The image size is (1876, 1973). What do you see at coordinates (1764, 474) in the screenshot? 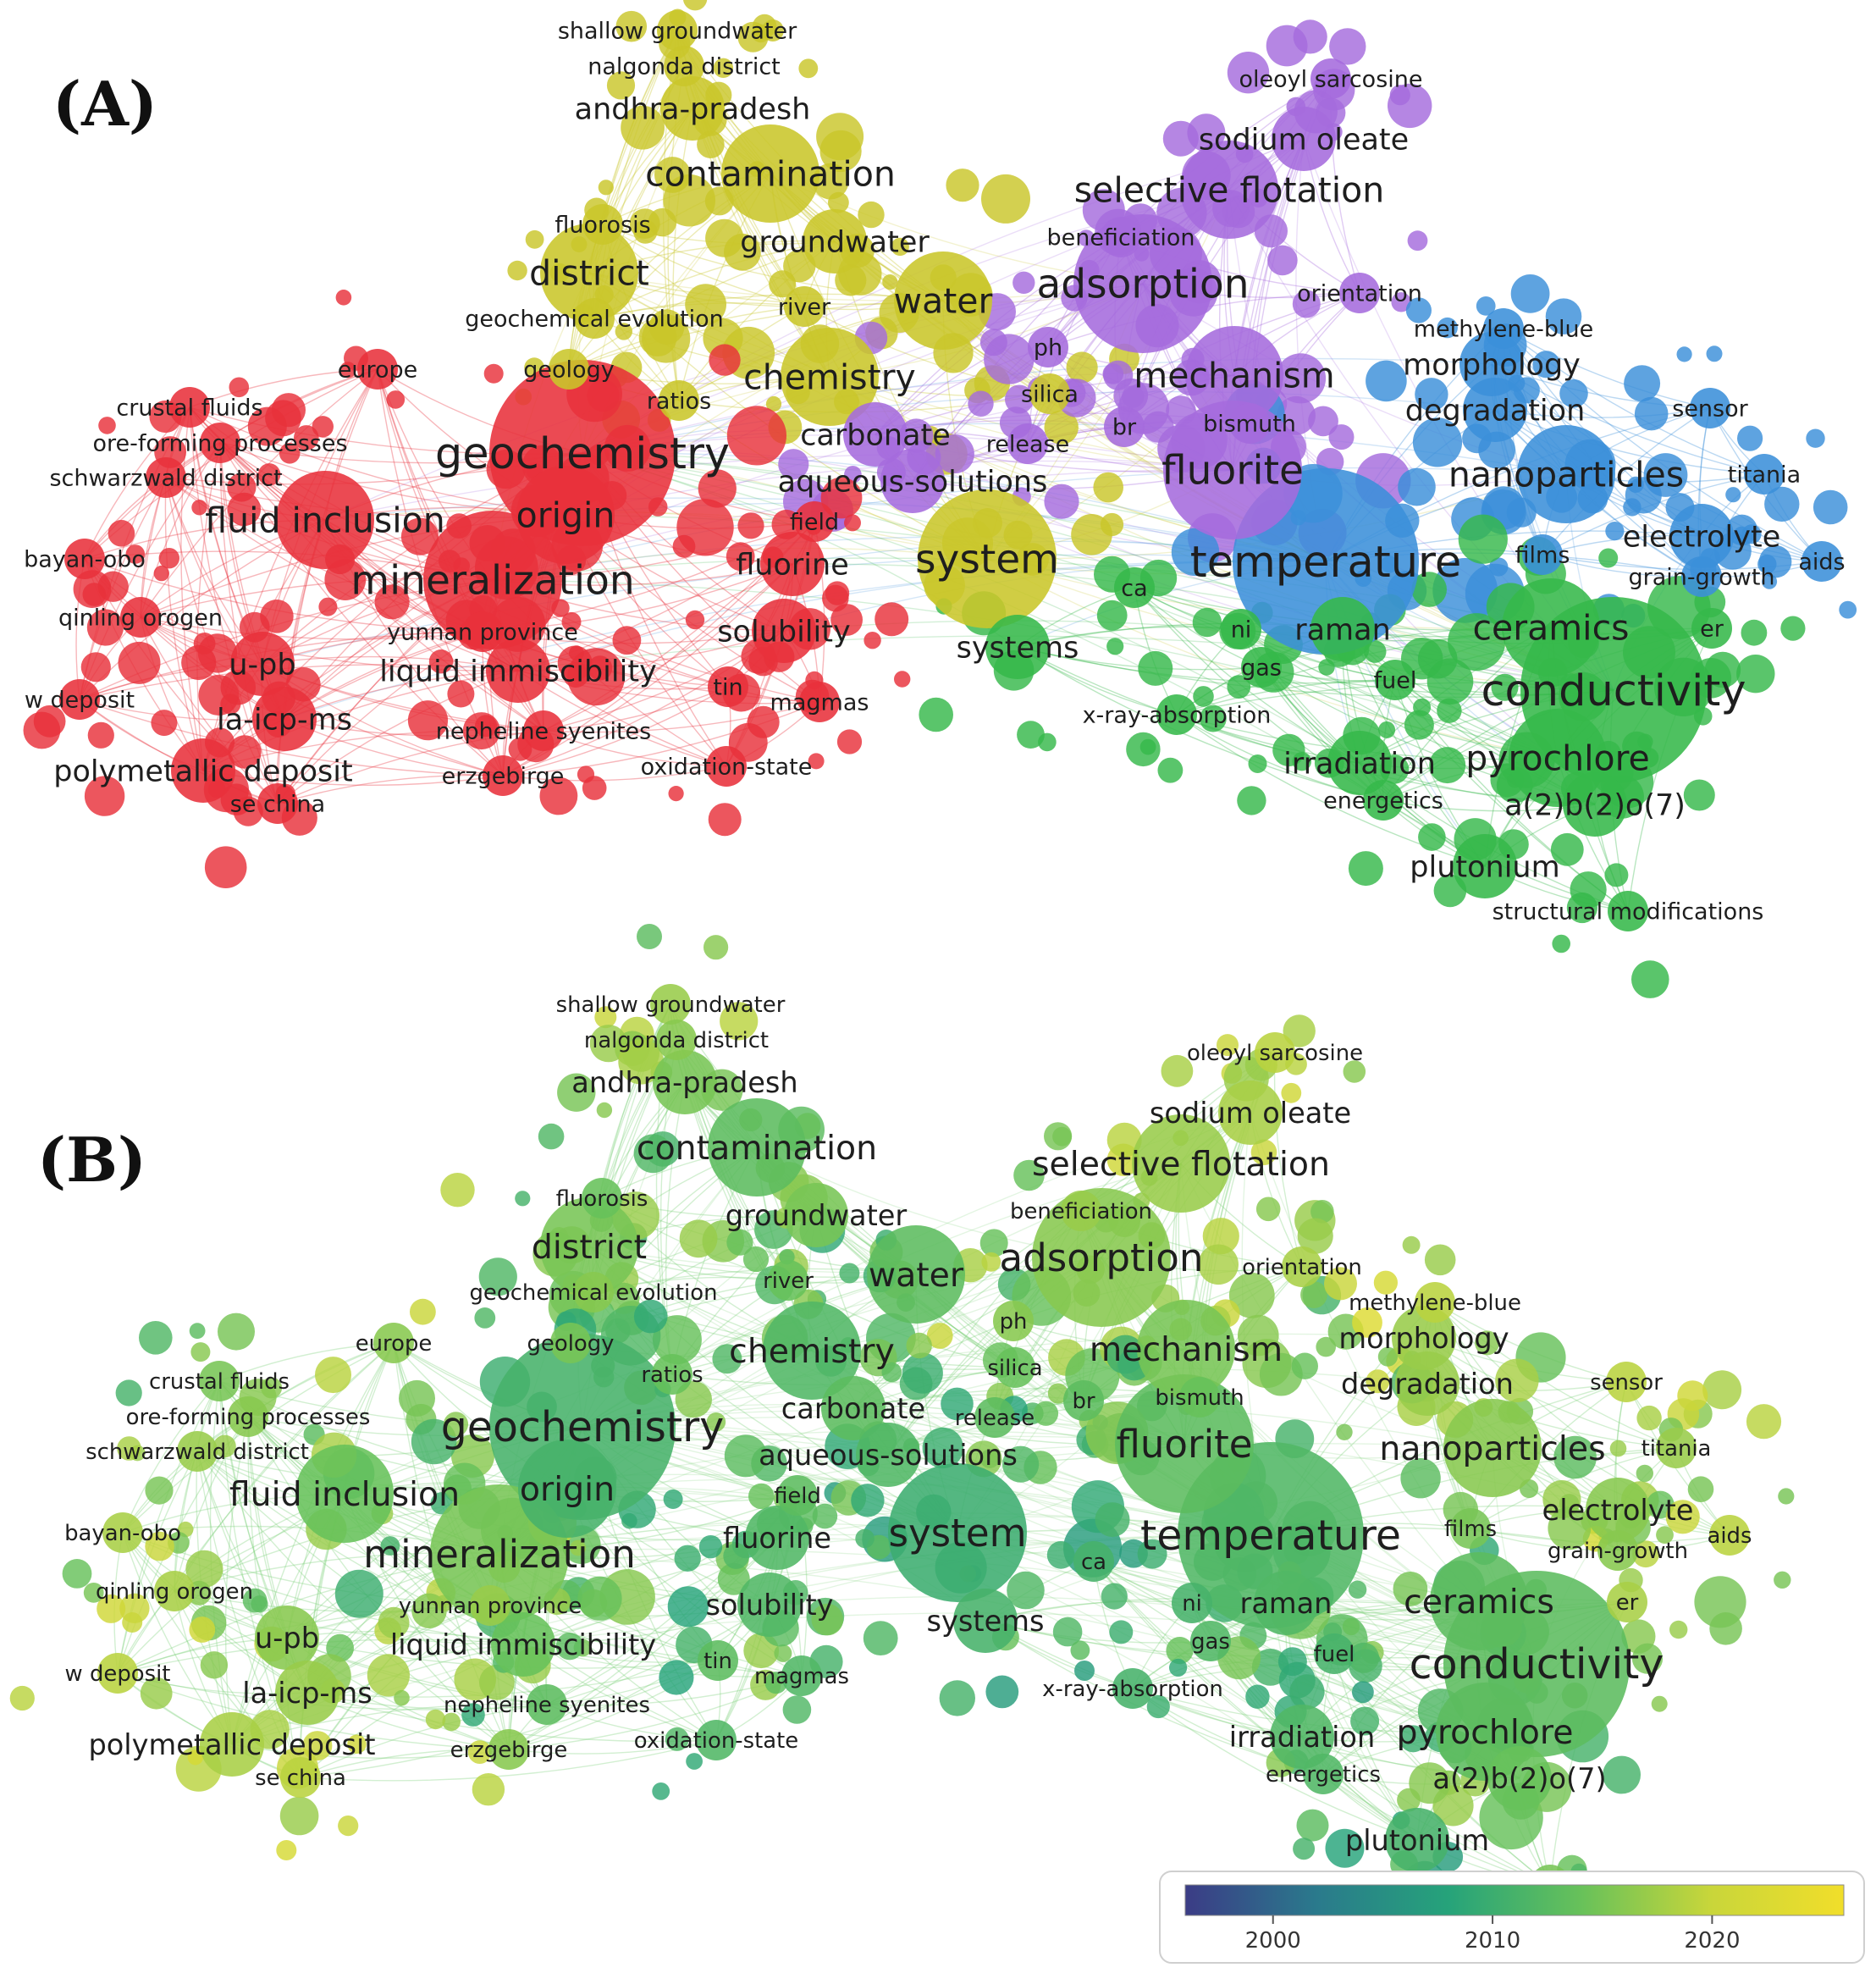
I see `node-titania` at bounding box center [1764, 474].